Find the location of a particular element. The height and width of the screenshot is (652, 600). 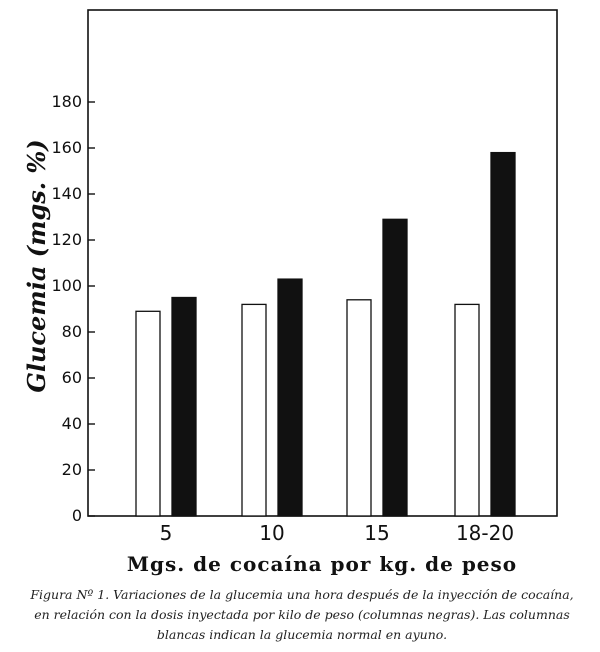

y-tick-label: 100 is located at coordinates (66, 285).